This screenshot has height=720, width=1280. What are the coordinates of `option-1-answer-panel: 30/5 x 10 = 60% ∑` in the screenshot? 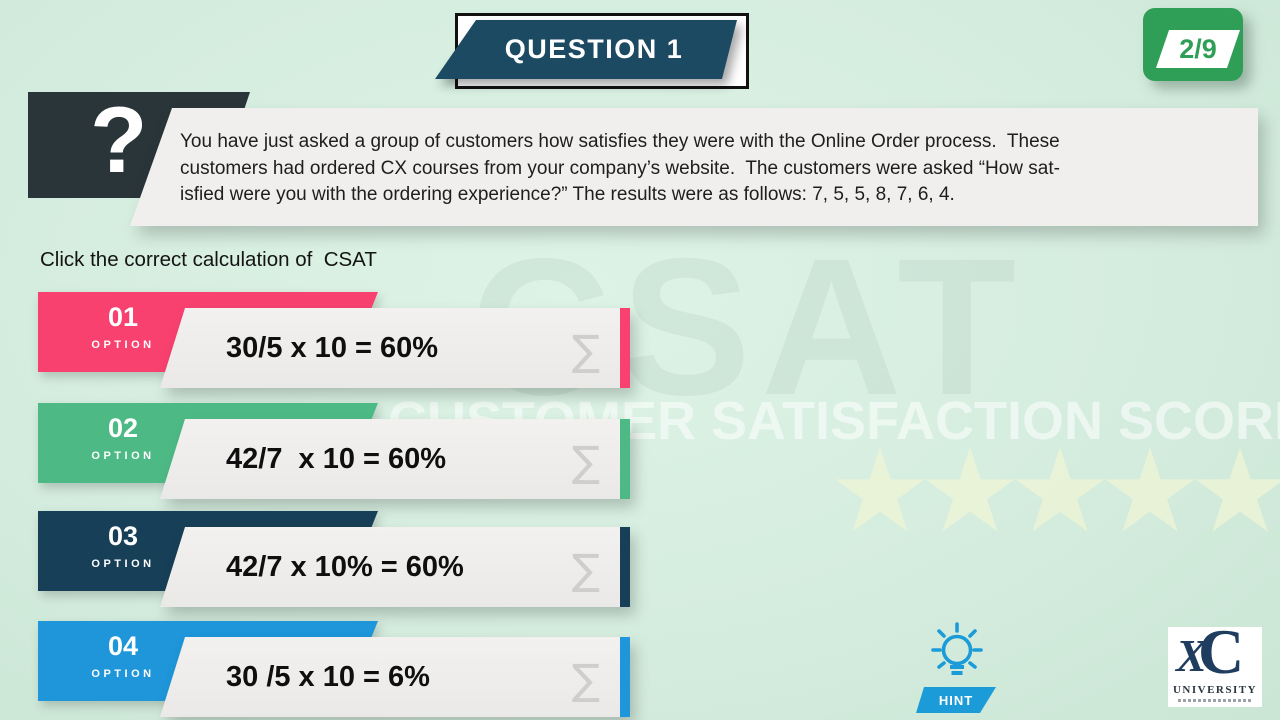 It's located at (395, 348).